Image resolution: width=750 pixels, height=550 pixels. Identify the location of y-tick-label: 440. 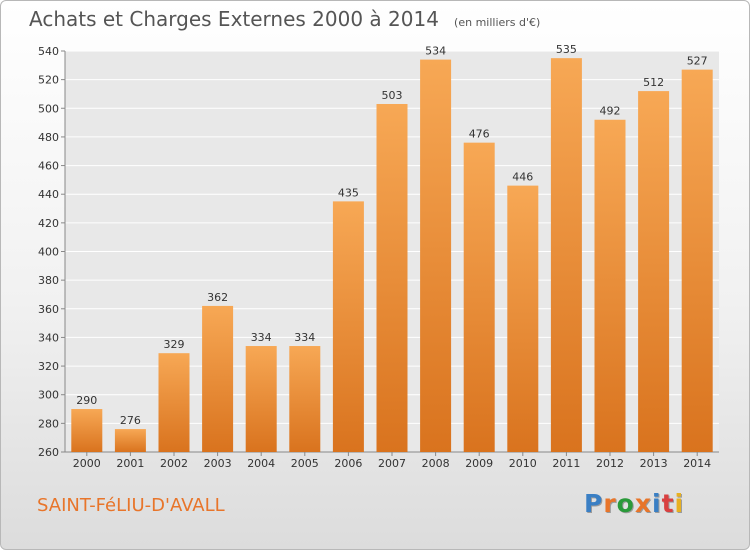
(48, 194).